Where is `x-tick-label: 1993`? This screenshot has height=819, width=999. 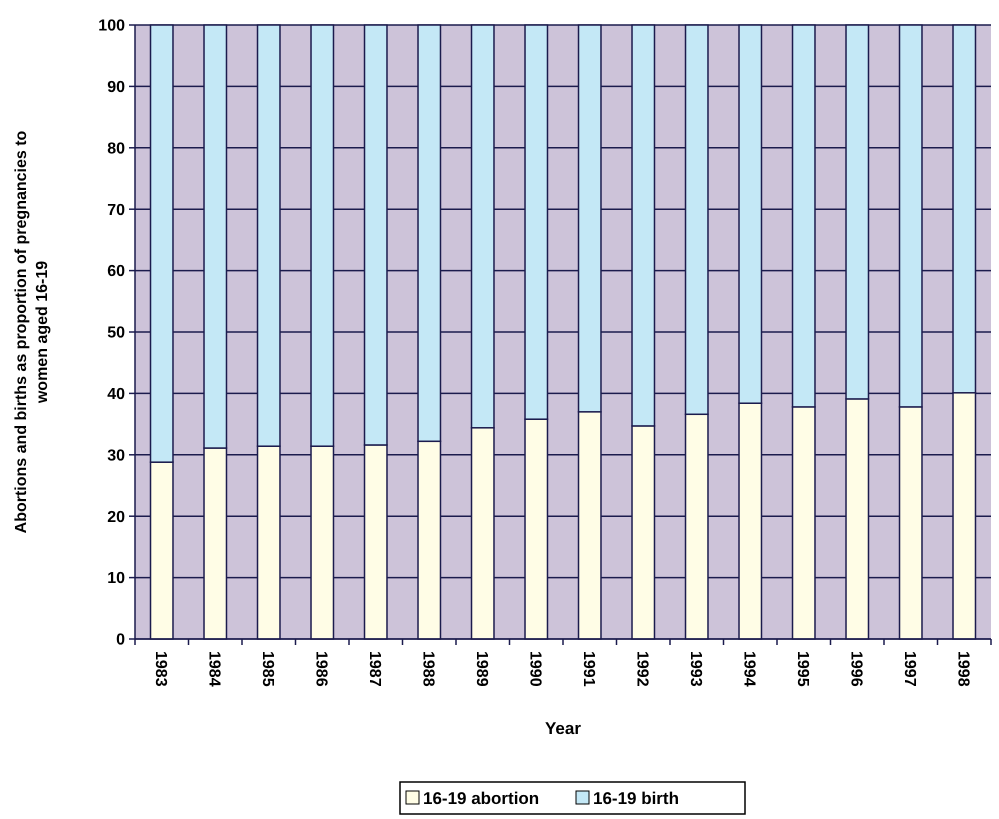 x-tick-label: 1993 is located at coordinates (695, 669).